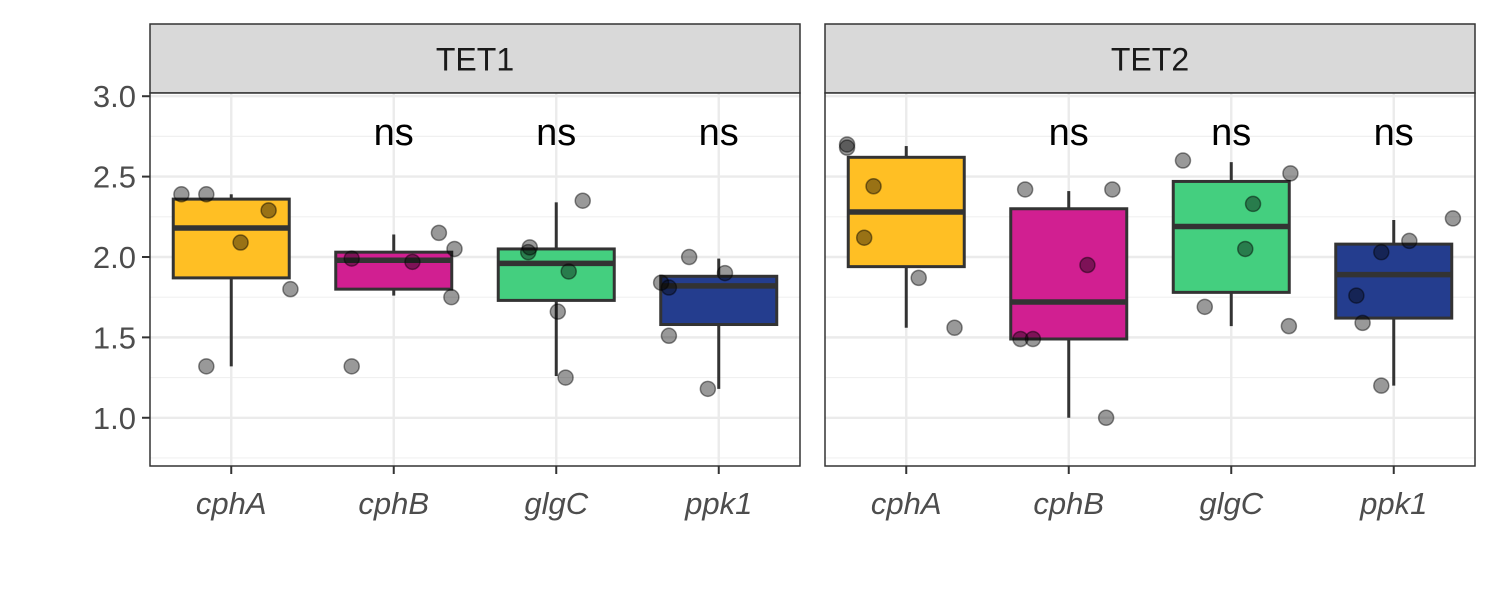 The height and width of the screenshot is (605, 1500). Describe the element at coordinates (114, 96) in the screenshot. I see `y-tick-label: 3.0` at that location.